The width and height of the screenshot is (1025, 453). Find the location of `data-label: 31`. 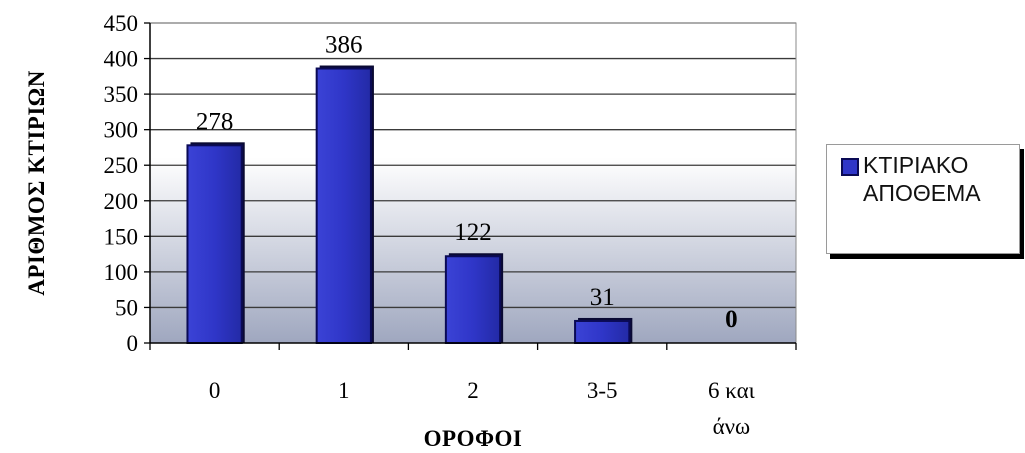

data-label: 31 is located at coordinates (602, 297).